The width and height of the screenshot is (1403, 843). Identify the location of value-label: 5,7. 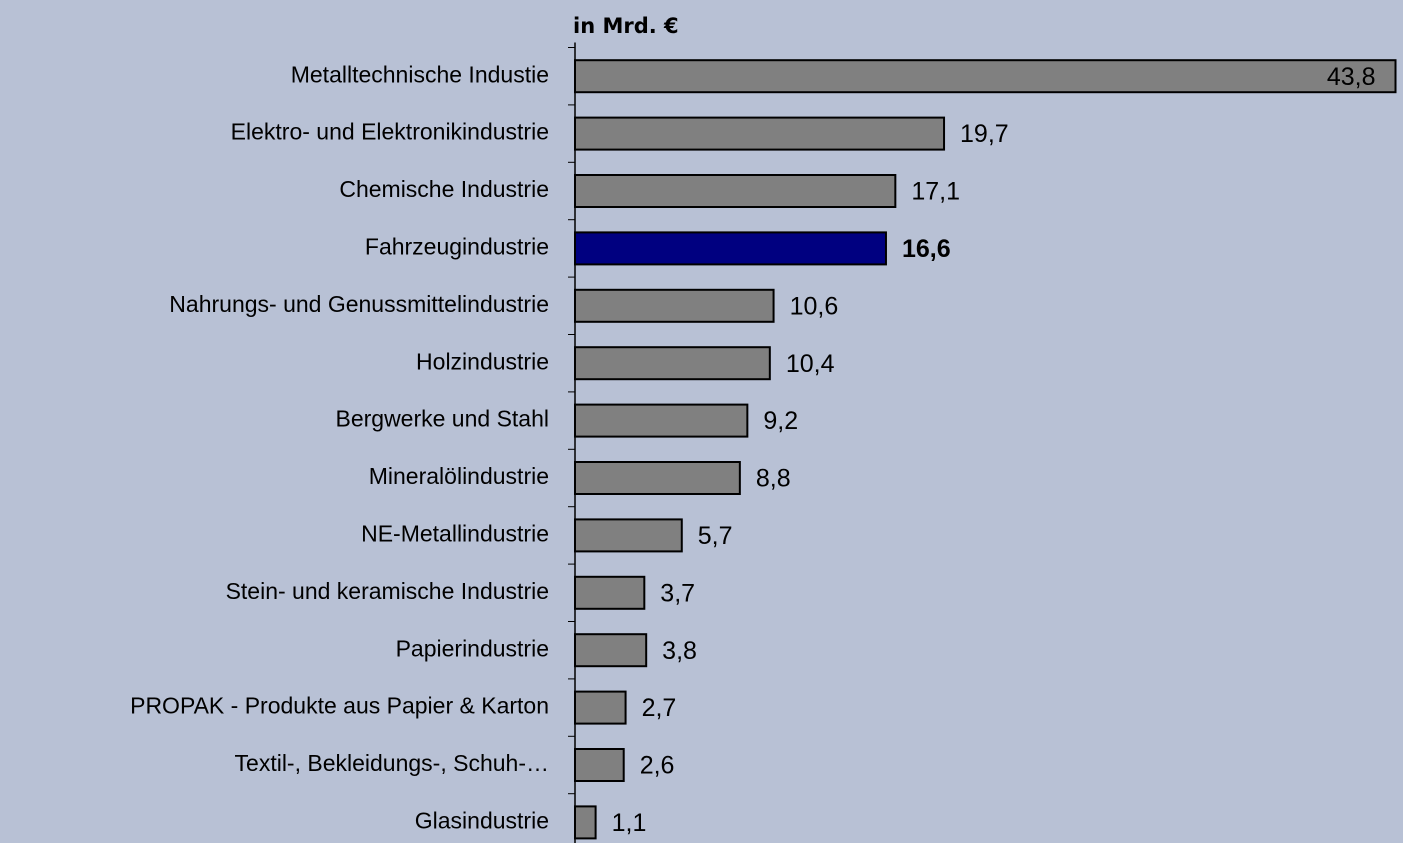
(715, 536).